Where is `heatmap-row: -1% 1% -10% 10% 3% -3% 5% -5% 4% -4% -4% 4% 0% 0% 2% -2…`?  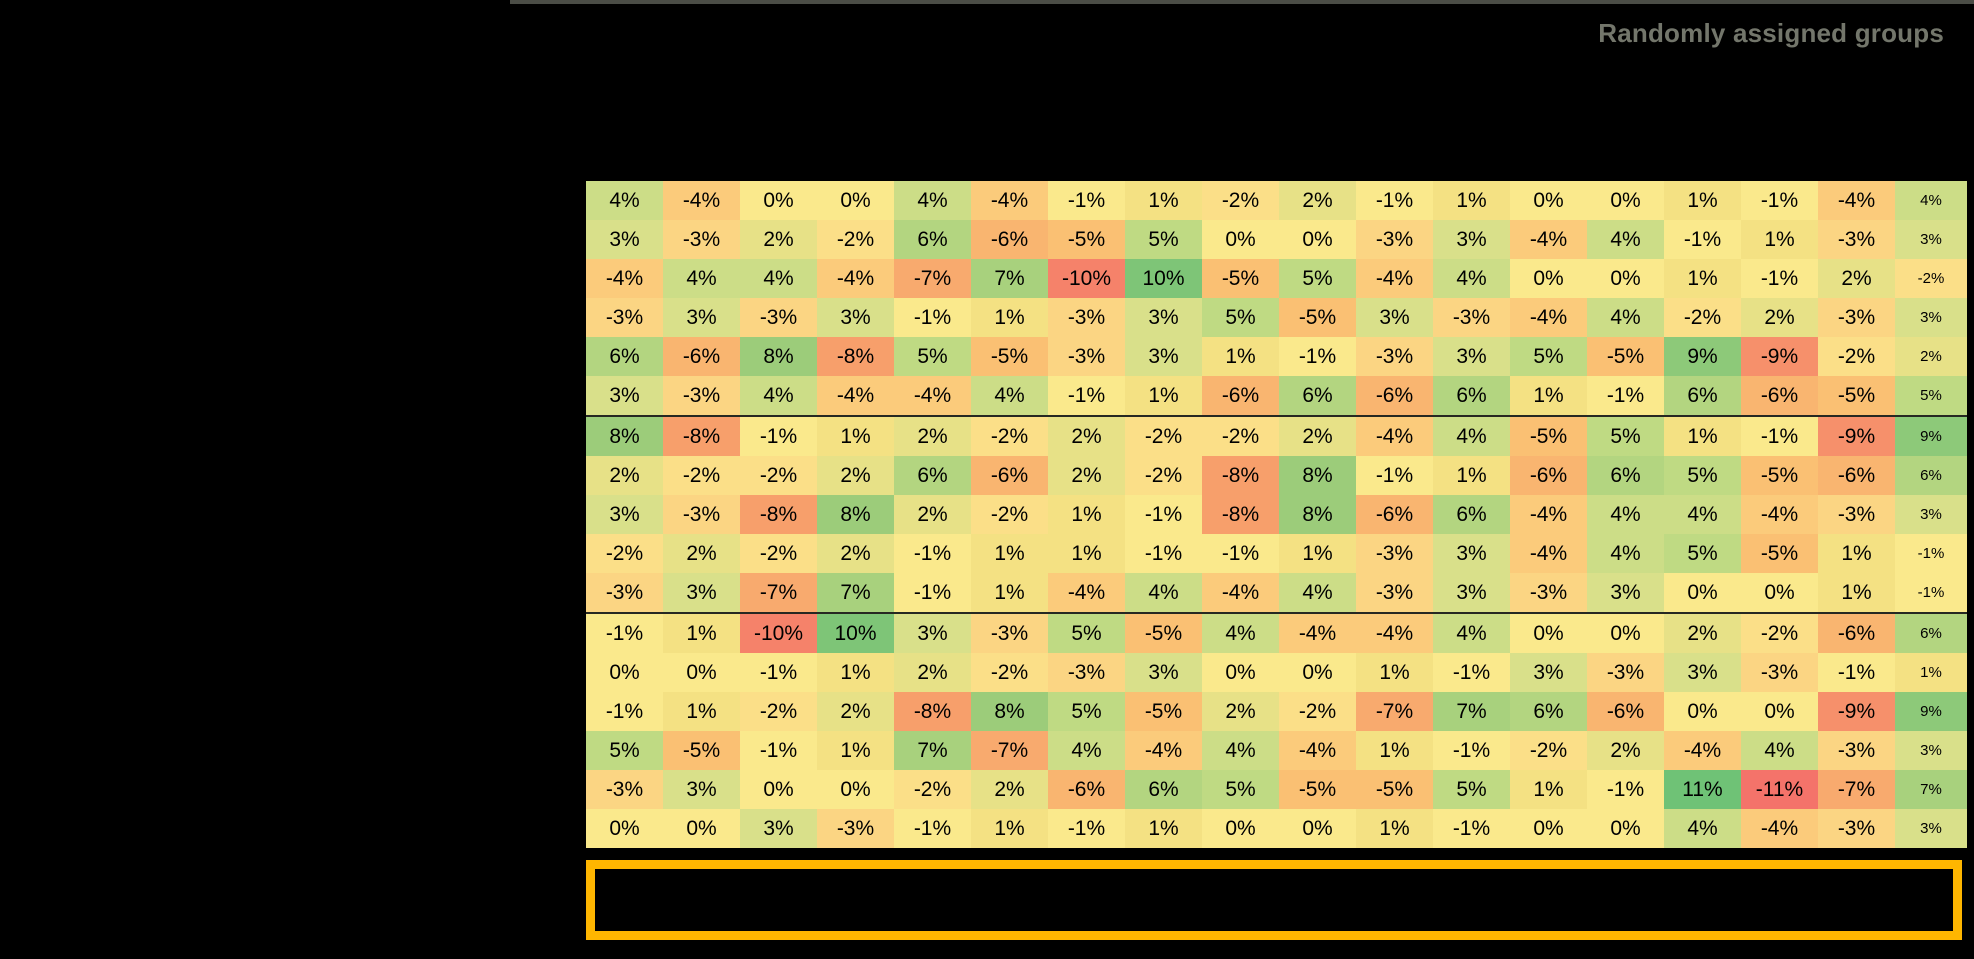
heatmap-row: -1% 1% -10% 10% 3% -3% 5% -5% 4% -4% -4% 4% 0% 0% 2% -2… is located at coordinates (1276, 632).